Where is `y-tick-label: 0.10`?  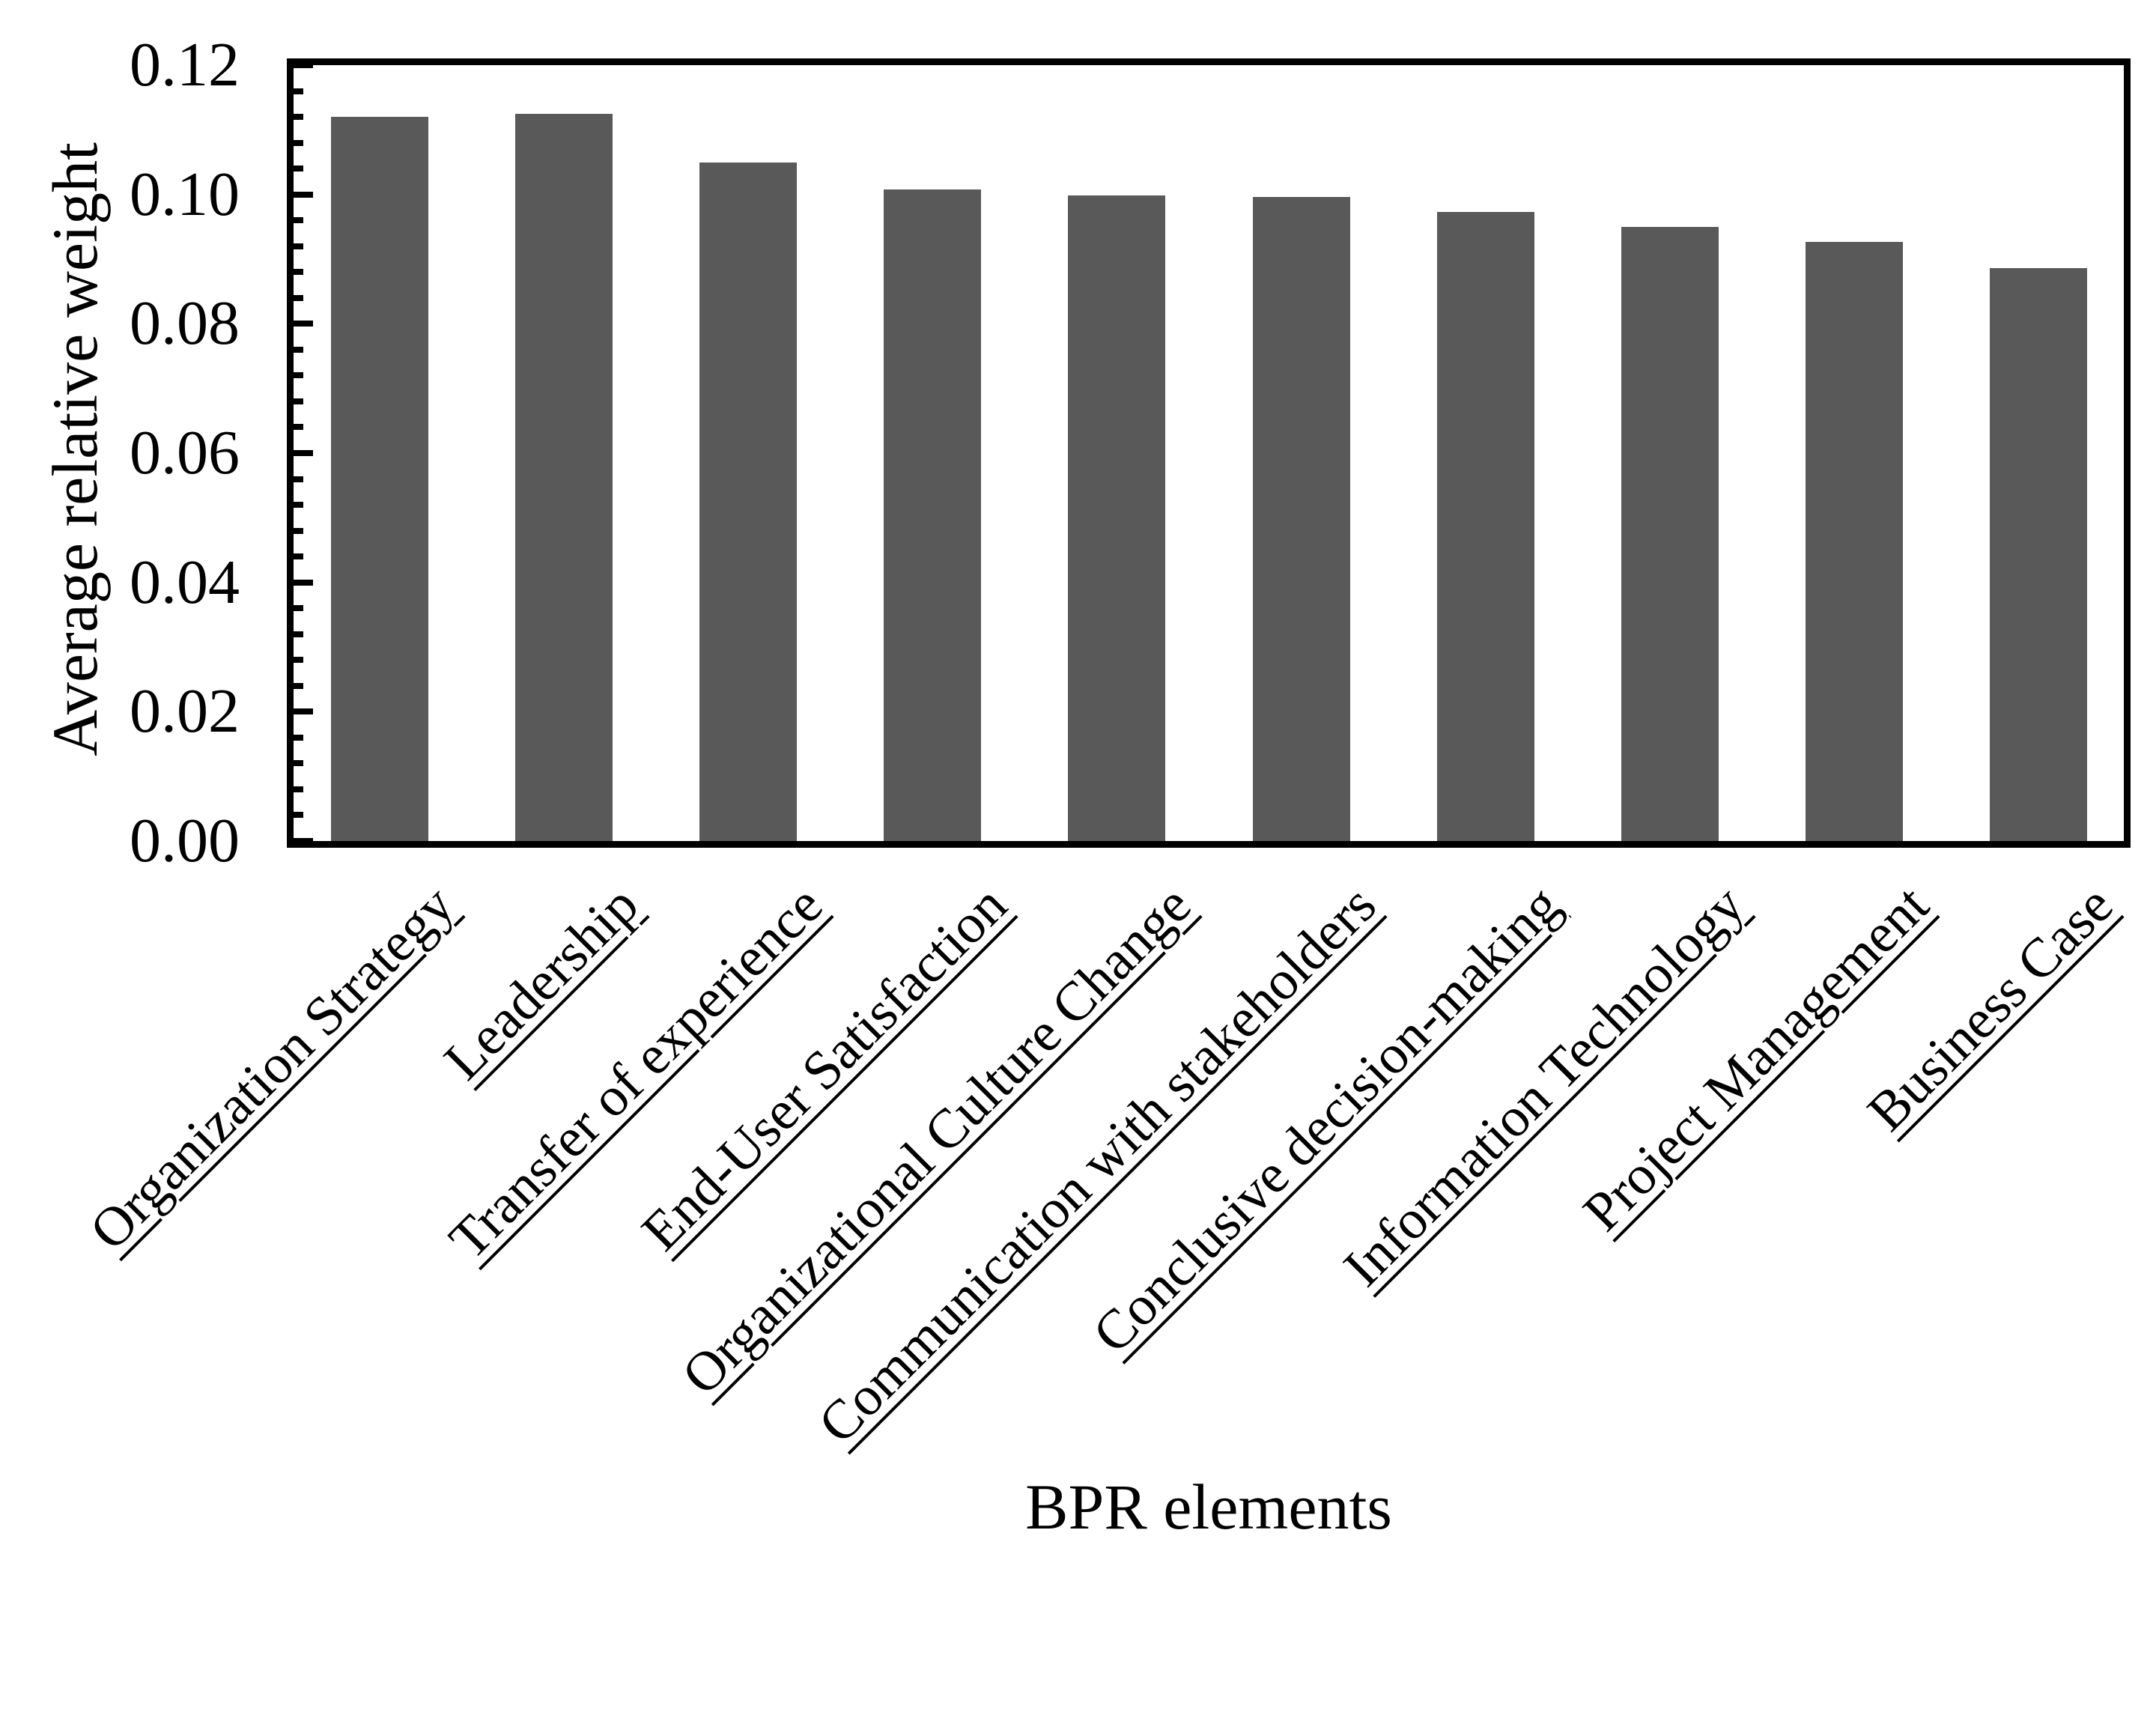
y-tick-label: 0.10 is located at coordinates (185, 194).